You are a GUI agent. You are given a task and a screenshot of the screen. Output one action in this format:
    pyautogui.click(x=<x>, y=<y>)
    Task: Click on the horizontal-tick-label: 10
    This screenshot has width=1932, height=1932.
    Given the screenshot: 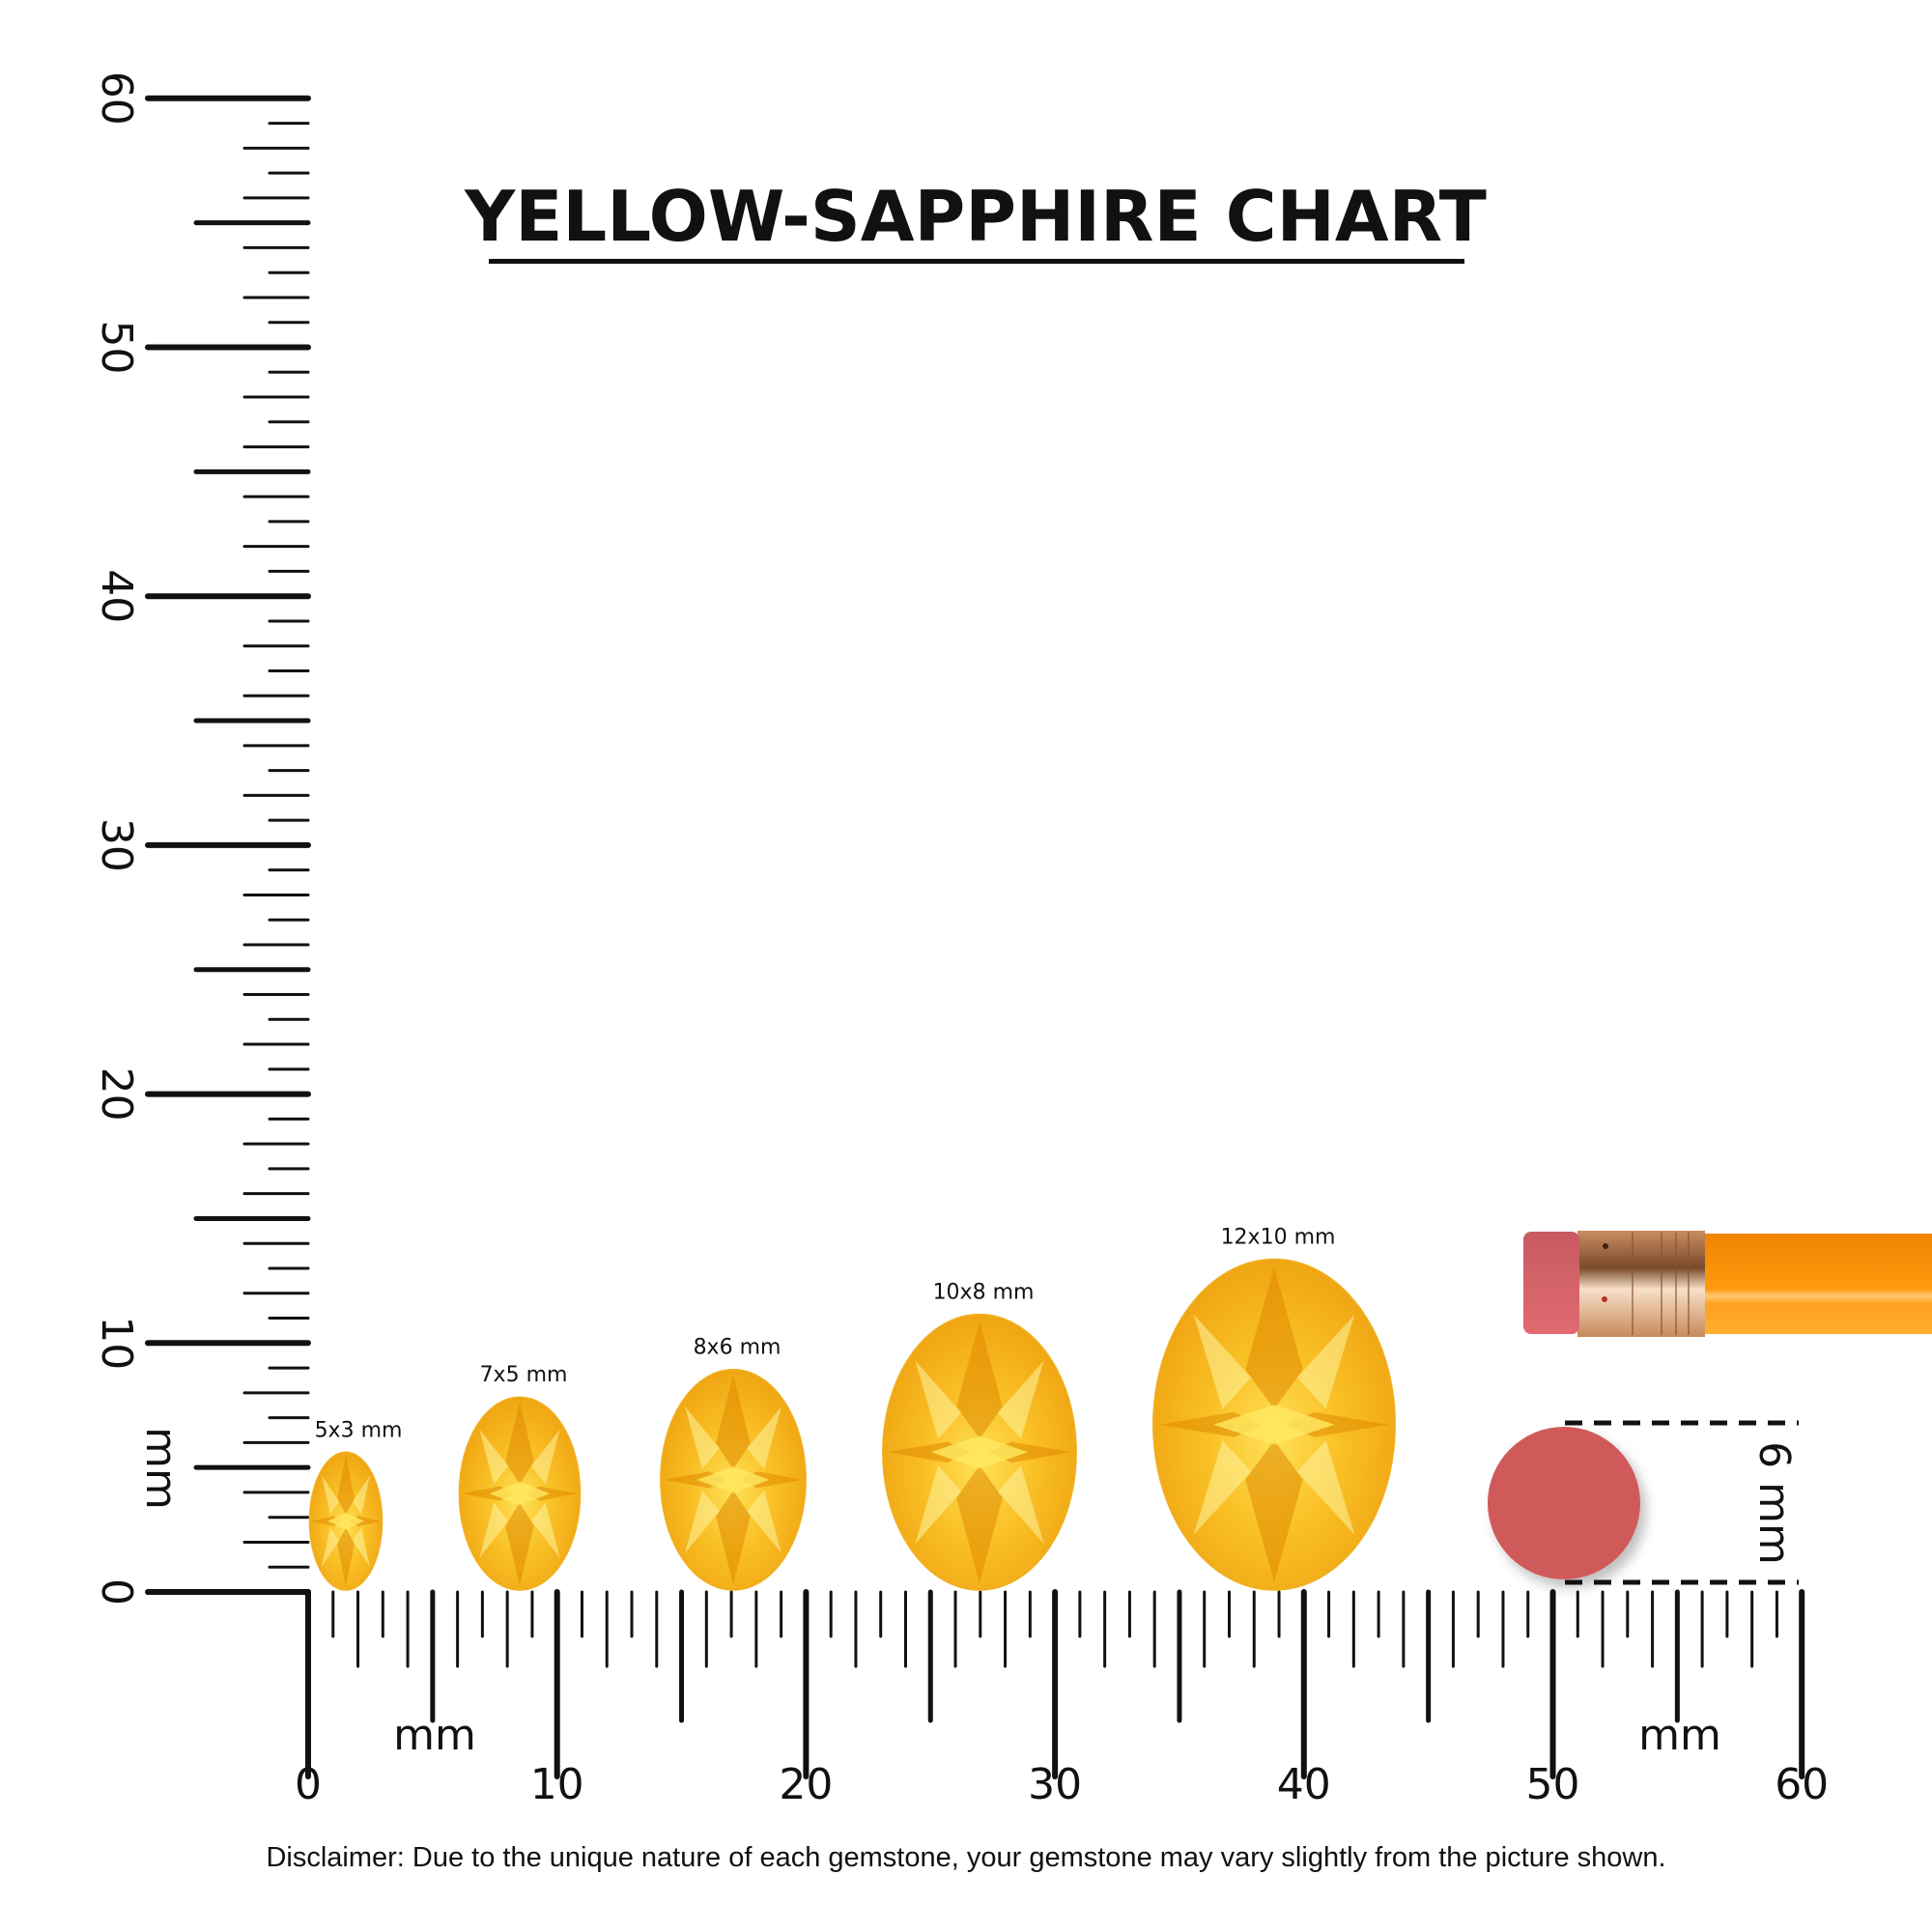 What is the action you would take?
    pyautogui.click(x=557, y=1784)
    